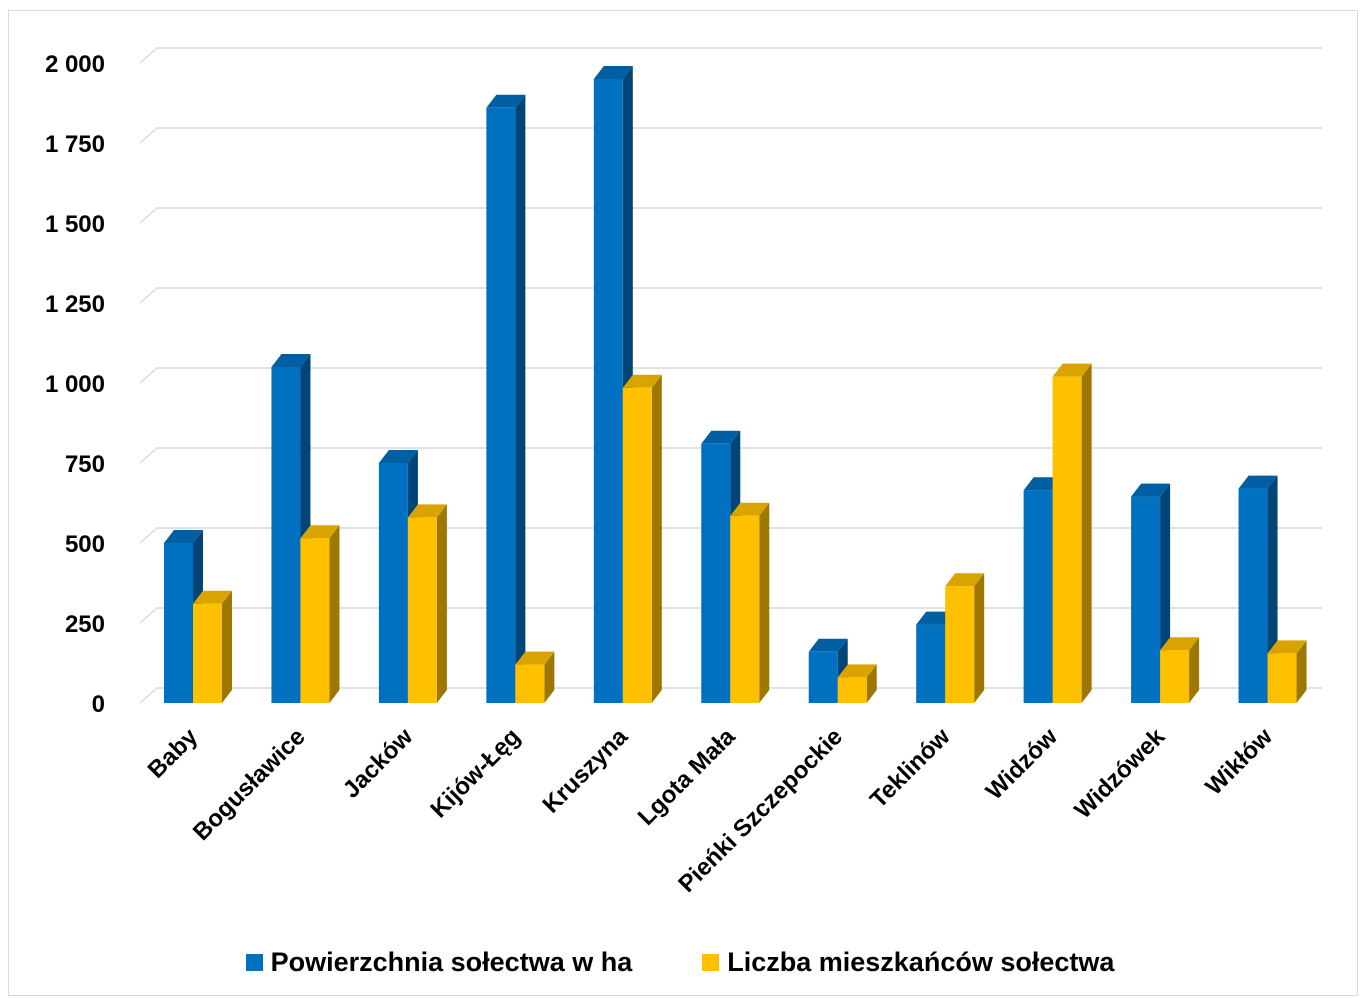  What do you see at coordinates (173, 753) in the screenshot?
I see `x-tick-label: Baby` at bounding box center [173, 753].